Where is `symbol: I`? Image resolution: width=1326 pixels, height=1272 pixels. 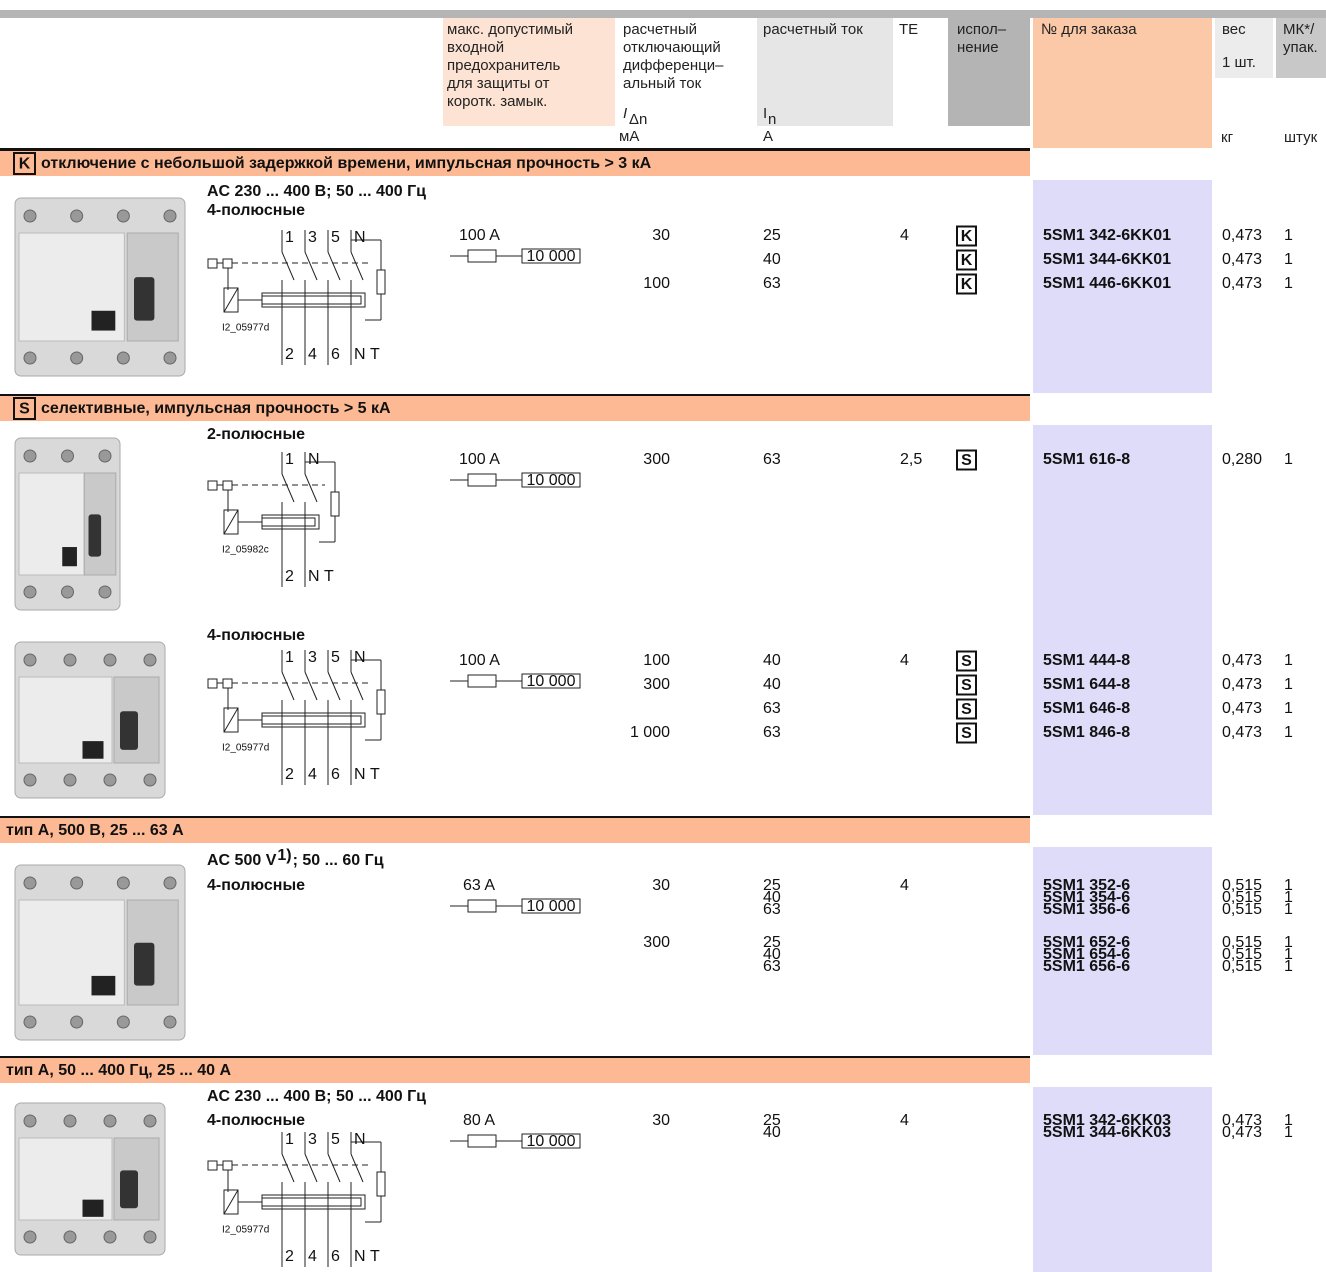
symbol: I is located at coordinates (625, 113).